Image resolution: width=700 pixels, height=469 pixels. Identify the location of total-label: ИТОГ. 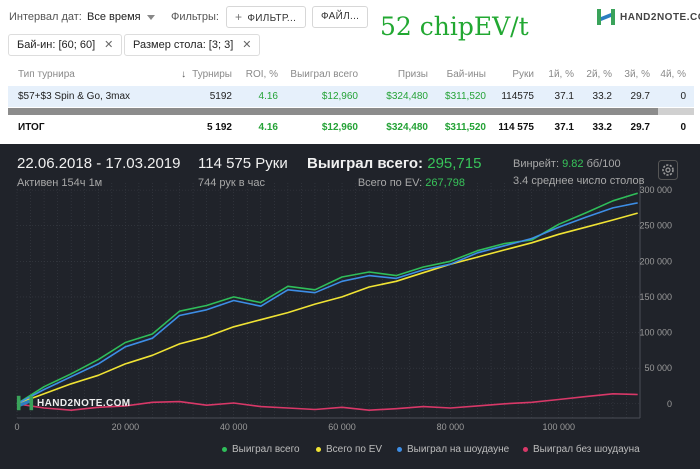
(31, 127).